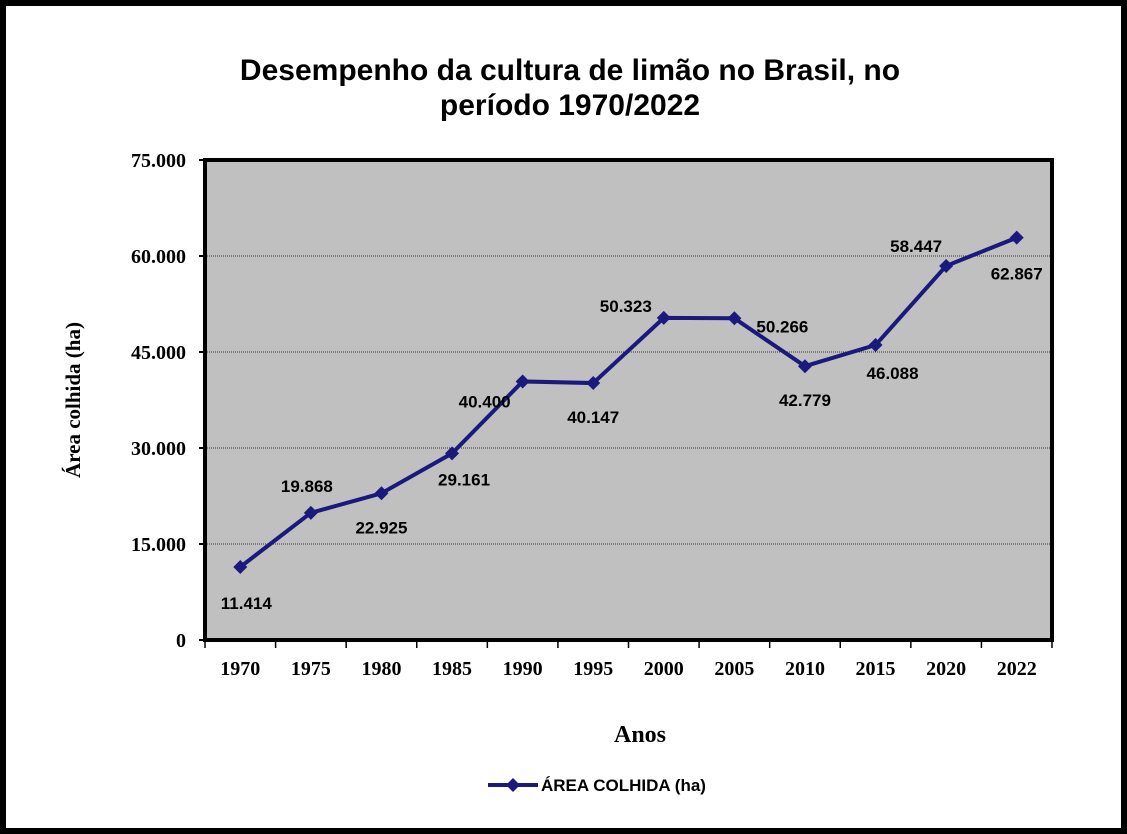 The width and height of the screenshot is (1127, 834). Describe the element at coordinates (247, 603) in the screenshot. I see `data-label: 11.414` at that location.